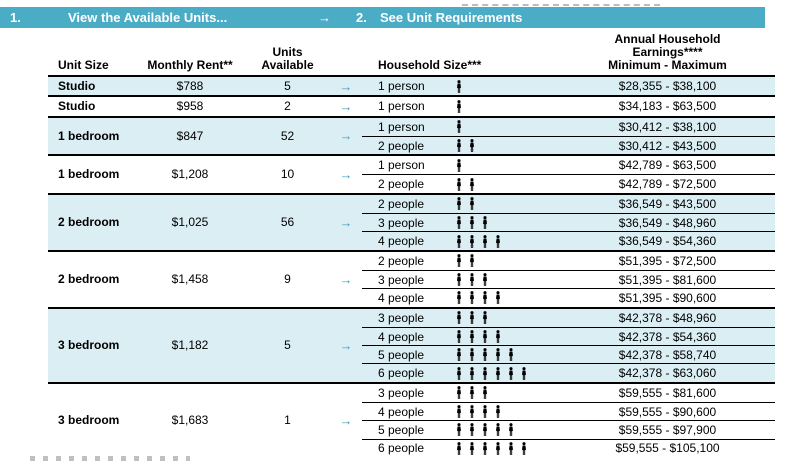 This screenshot has height=465, width=796. I want to click on requirement-row: 1 person $30,412 - $38,100, so click(568, 127).